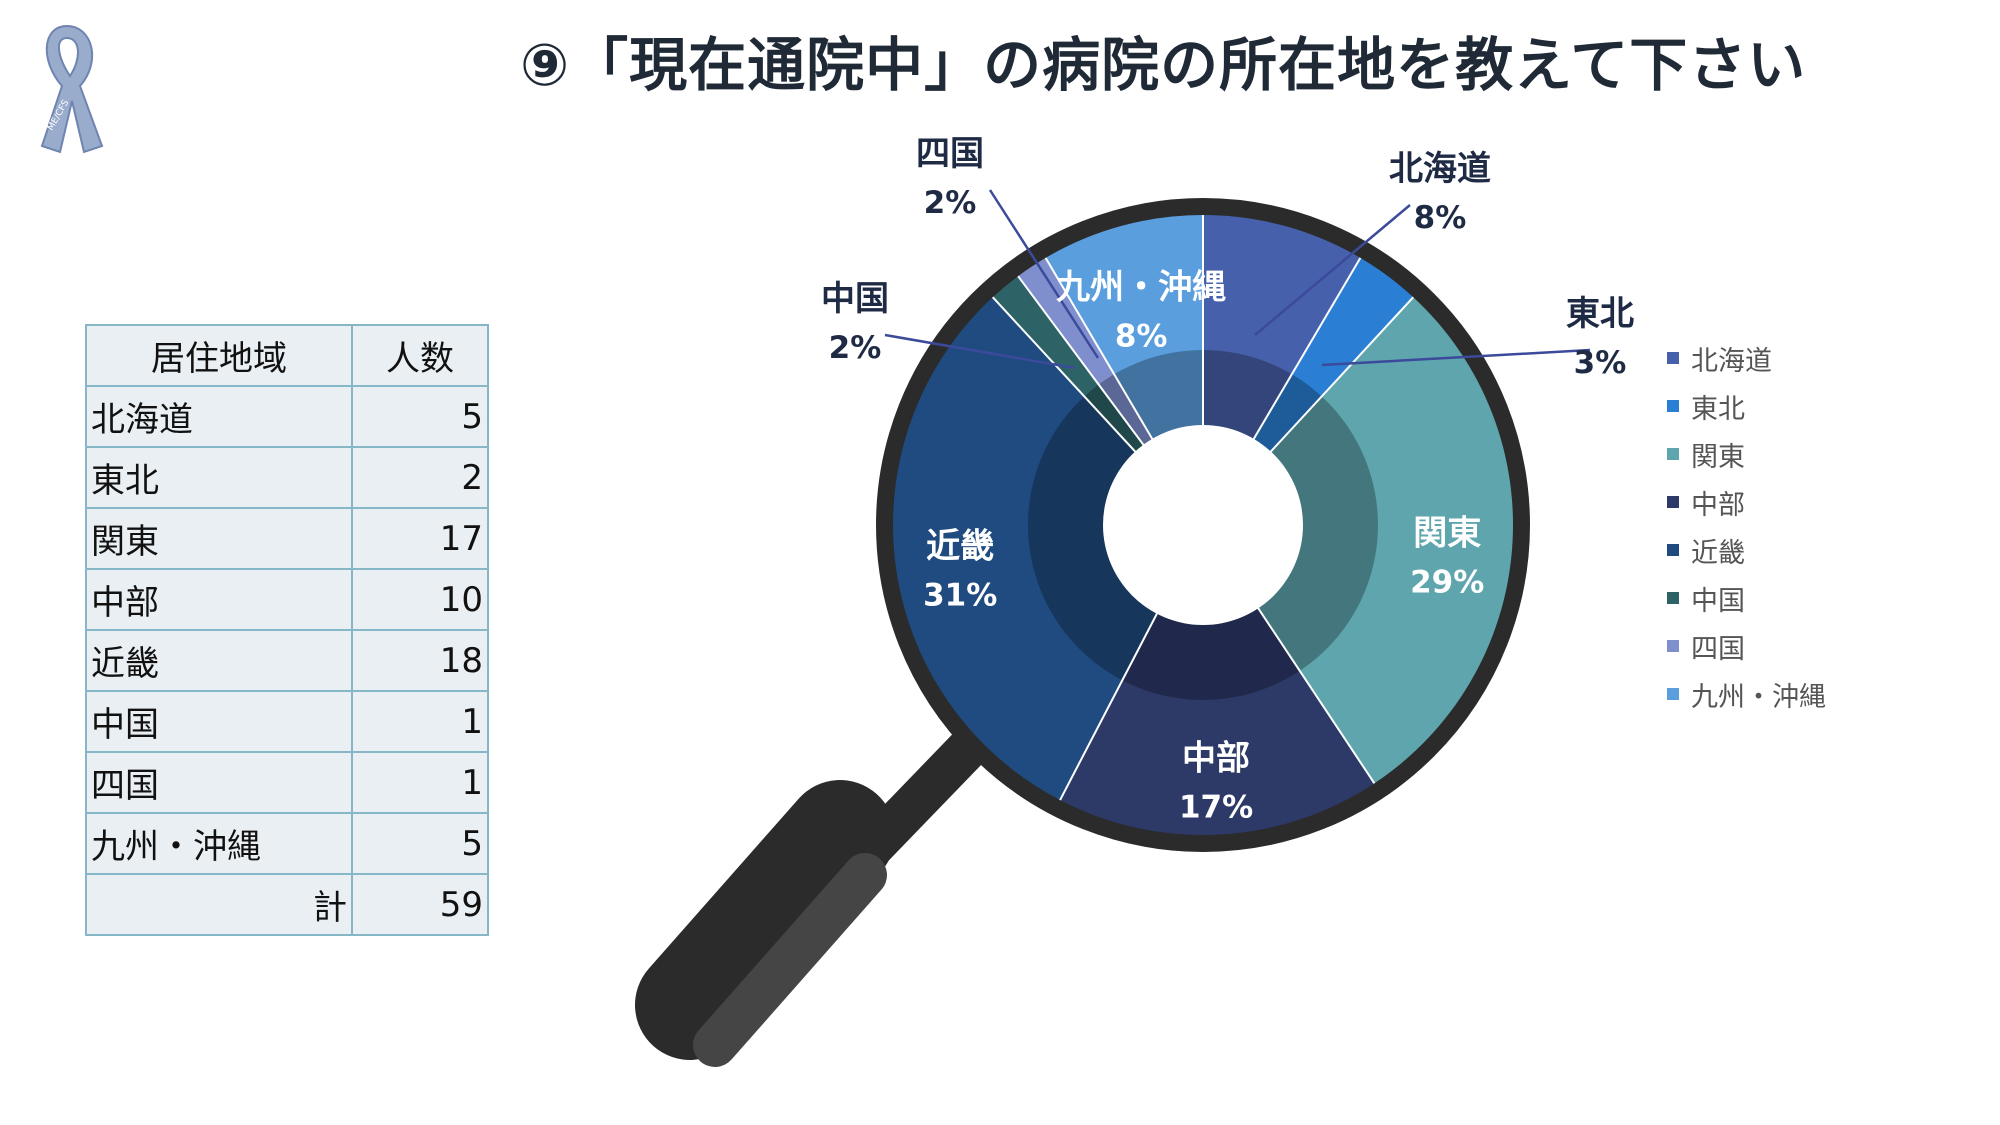 Image resolution: width=2000 pixels, height=1125 pixels. What do you see at coordinates (72, 89) in the screenshot?
I see `ribbon-logo: ME/CFS` at bounding box center [72, 89].